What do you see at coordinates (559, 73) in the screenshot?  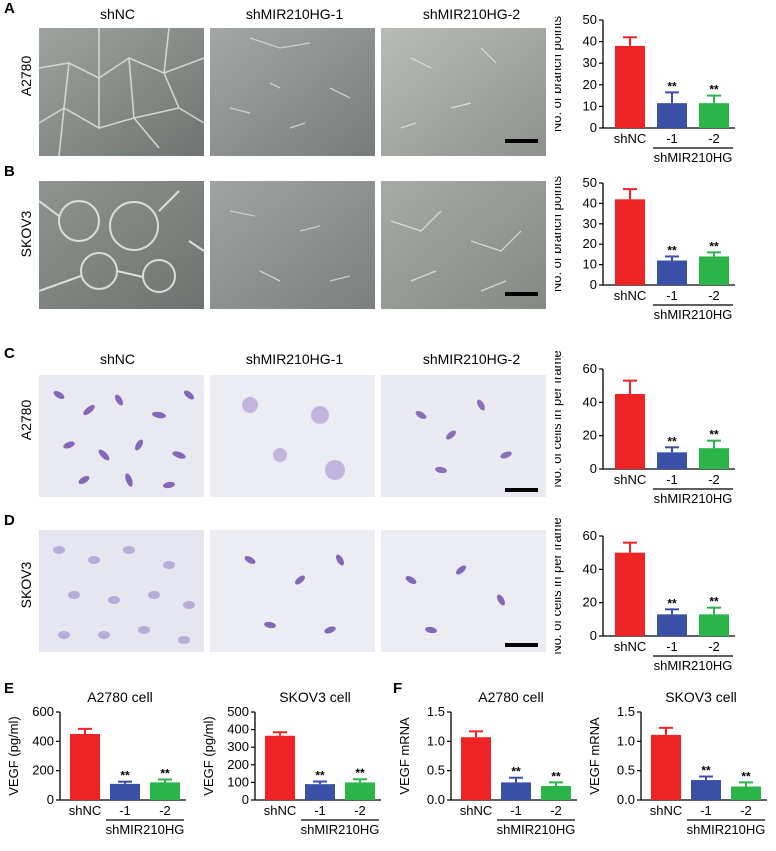 I see `y-axis-label: No. of branch points` at bounding box center [559, 73].